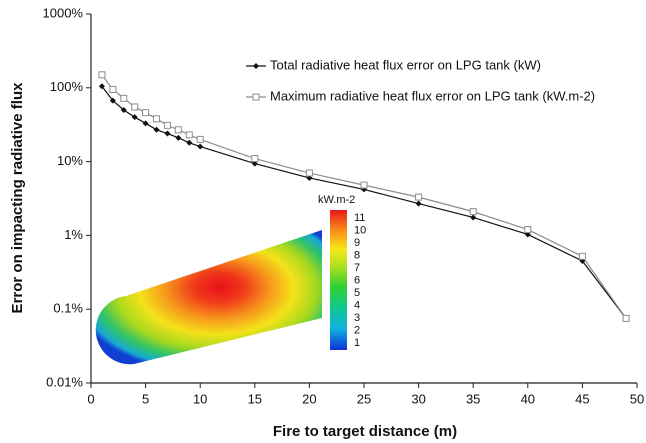  I want to click on x-tick-label: 20, so click(309, 398).